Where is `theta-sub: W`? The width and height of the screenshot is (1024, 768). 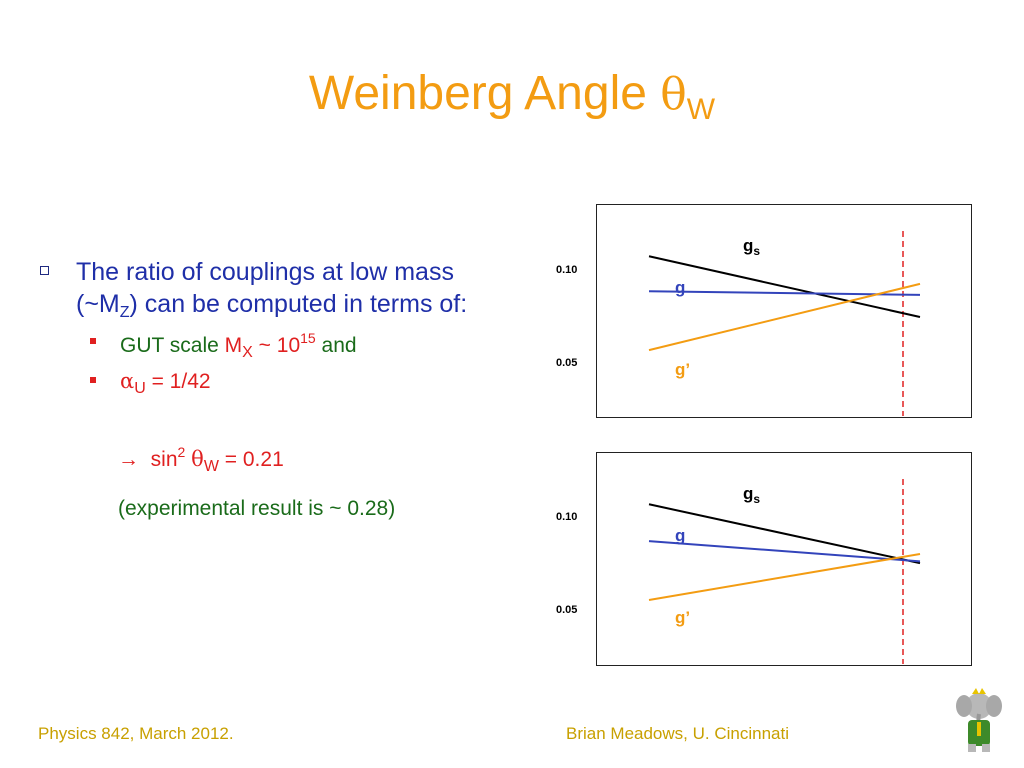 theta-sub: W is located at coordinates (211, 466).